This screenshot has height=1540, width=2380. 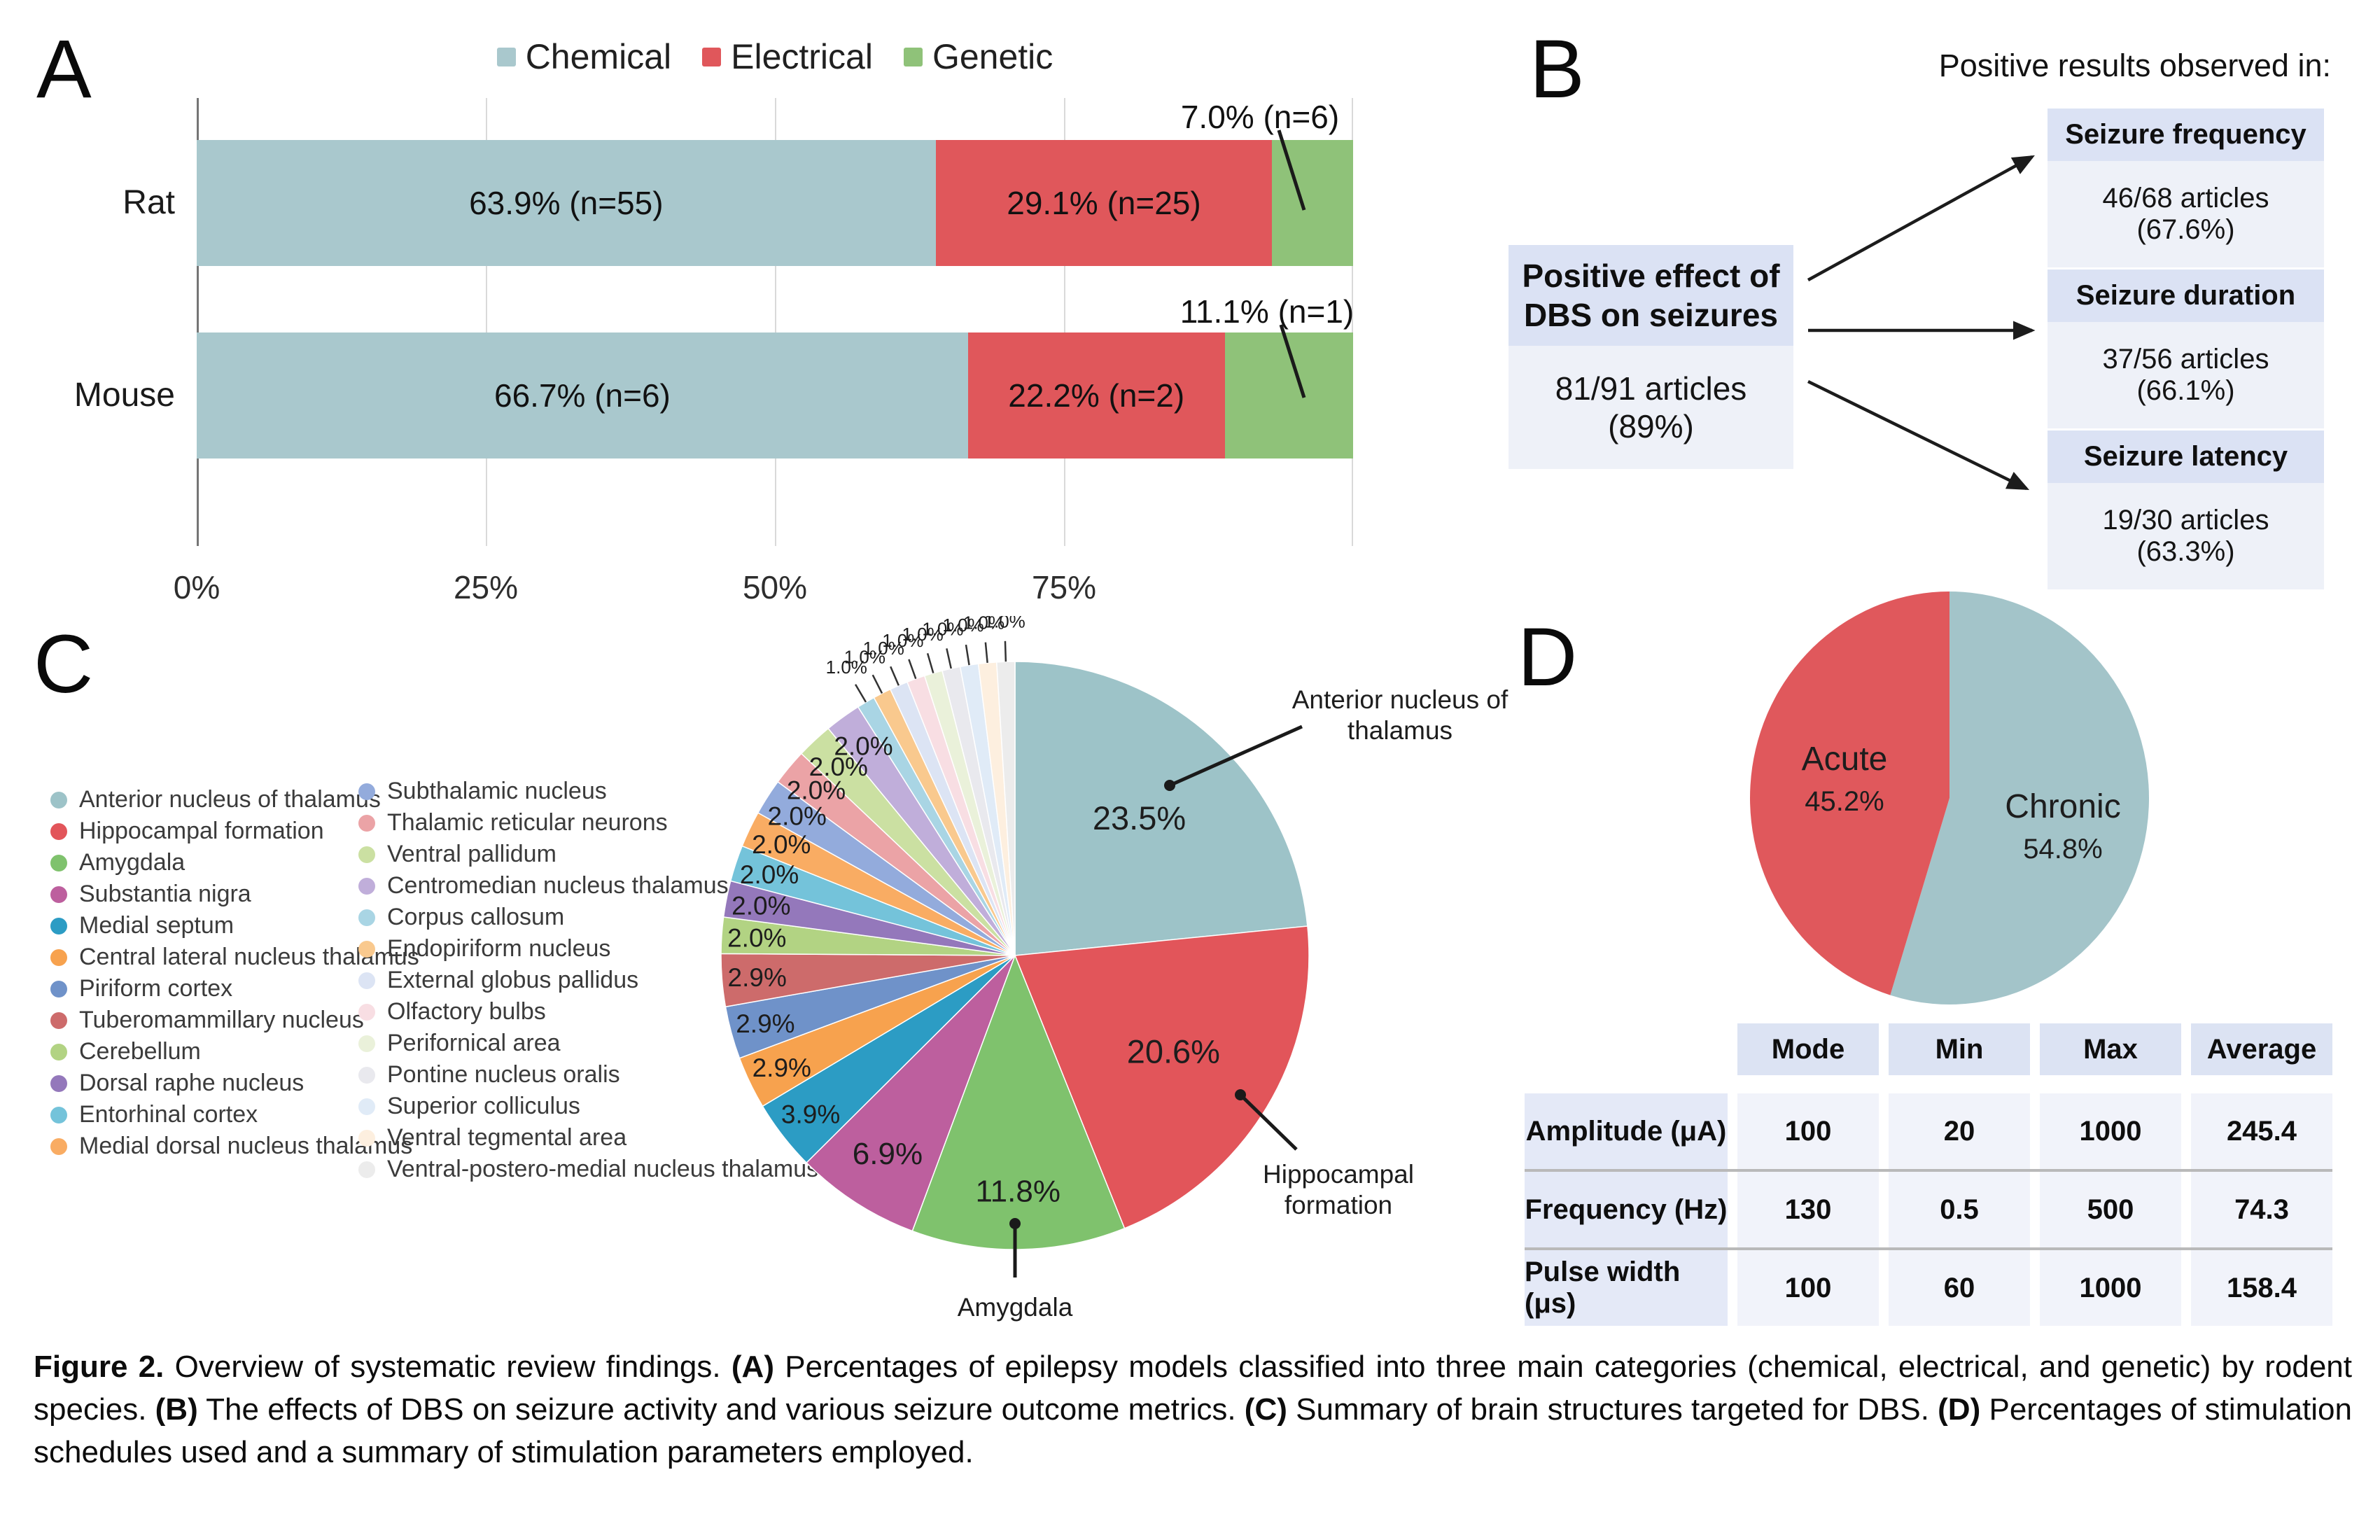 I want to click on bar-segment-chemical-rat: 63.9% (n=55), so click(x=566, y=203).